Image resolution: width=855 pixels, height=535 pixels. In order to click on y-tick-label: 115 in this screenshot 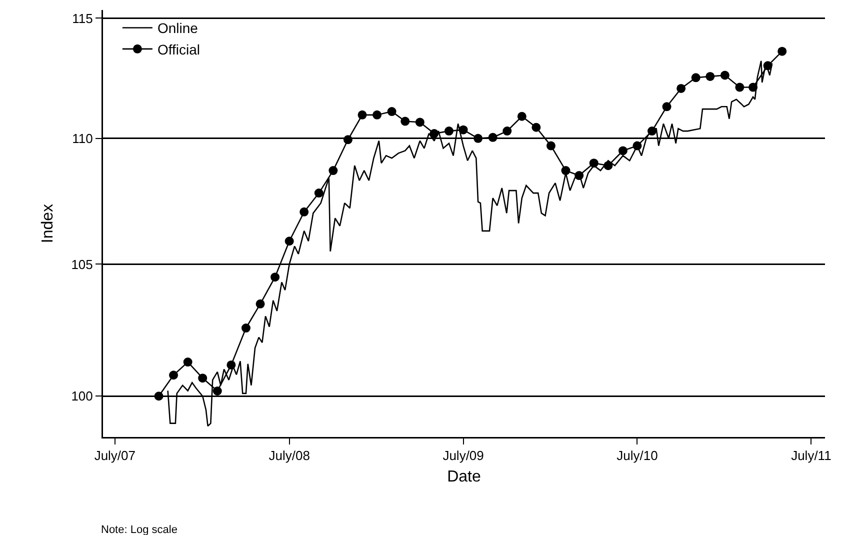, I will do `click(82, 18)`.